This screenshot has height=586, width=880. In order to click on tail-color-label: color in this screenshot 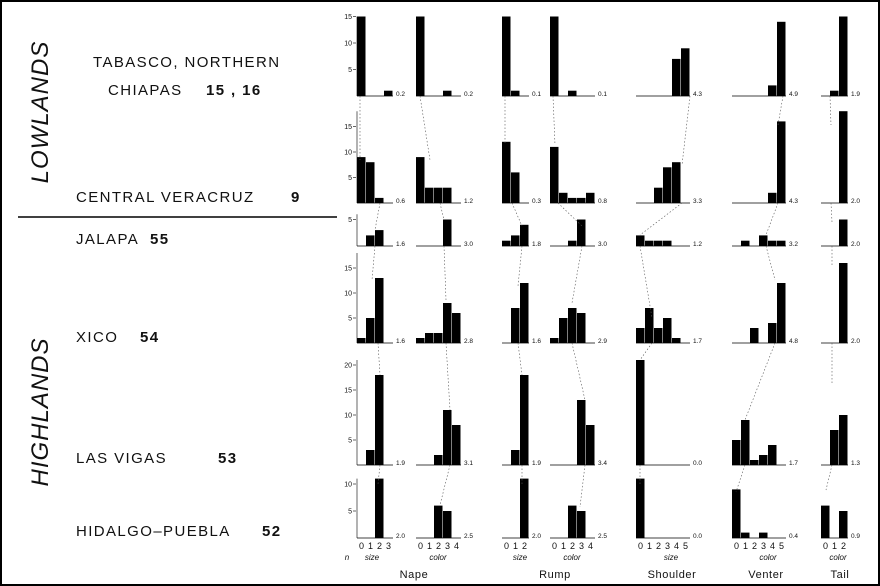, I will do `click(838, 557)`.